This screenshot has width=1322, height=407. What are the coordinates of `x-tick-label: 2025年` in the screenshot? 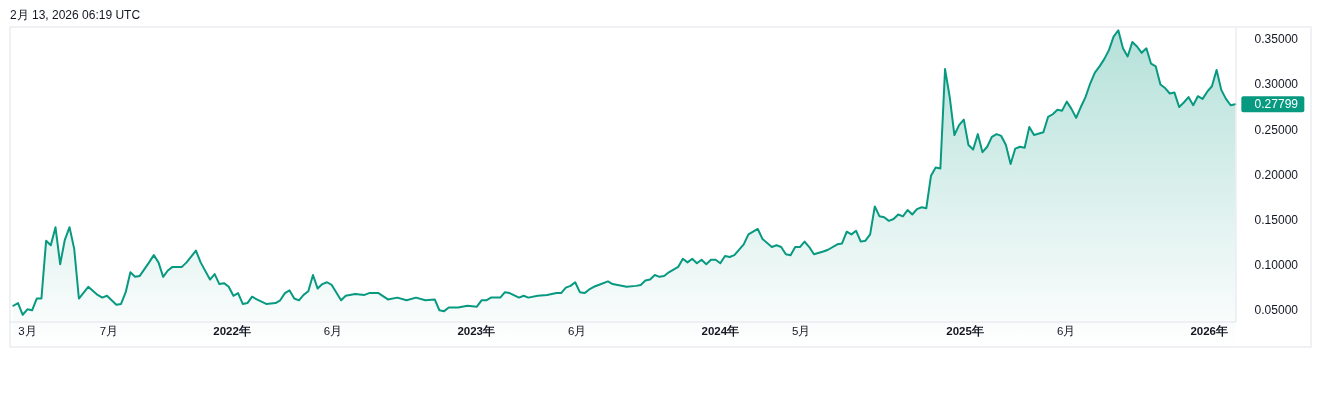 It's located at (965, 330).